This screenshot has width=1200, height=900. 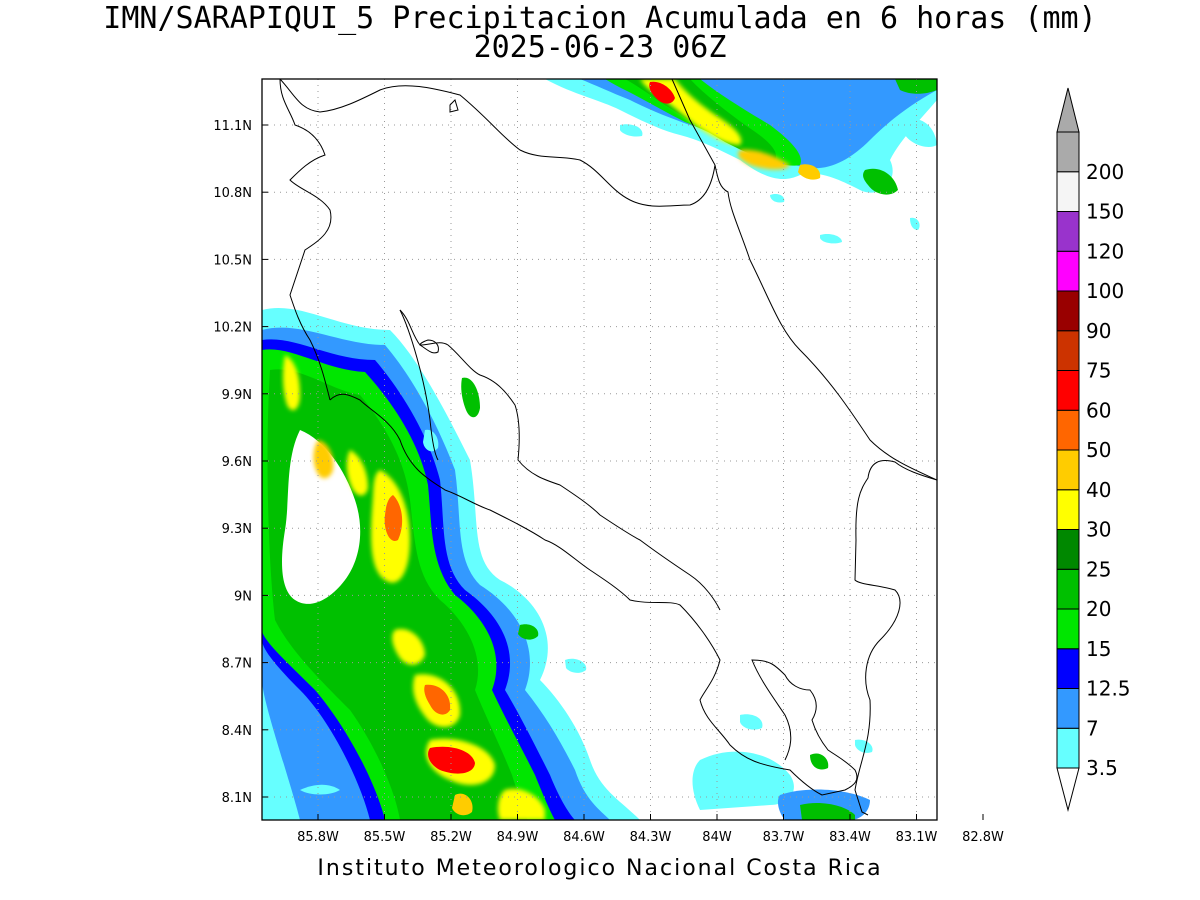 I want to click on lon-tick-label: 84.6W, so click(x=584, y=837).